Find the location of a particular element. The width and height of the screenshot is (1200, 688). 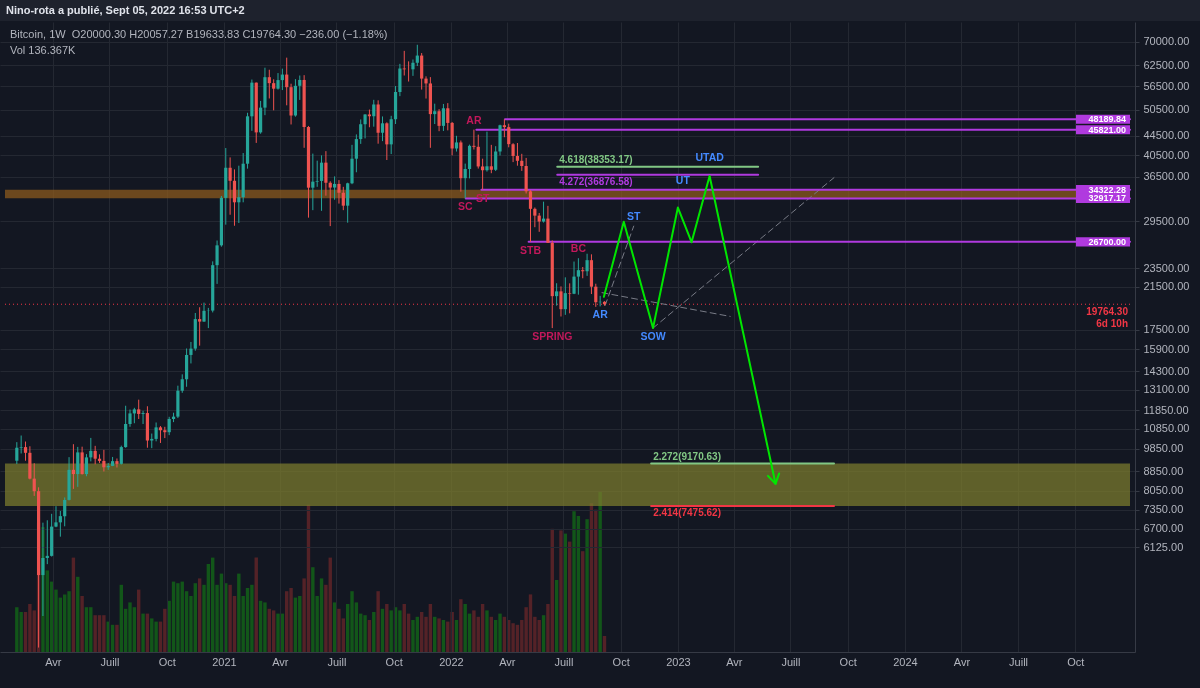

data-label: 4.618(38353.17) is located at coordinates (596, 159).